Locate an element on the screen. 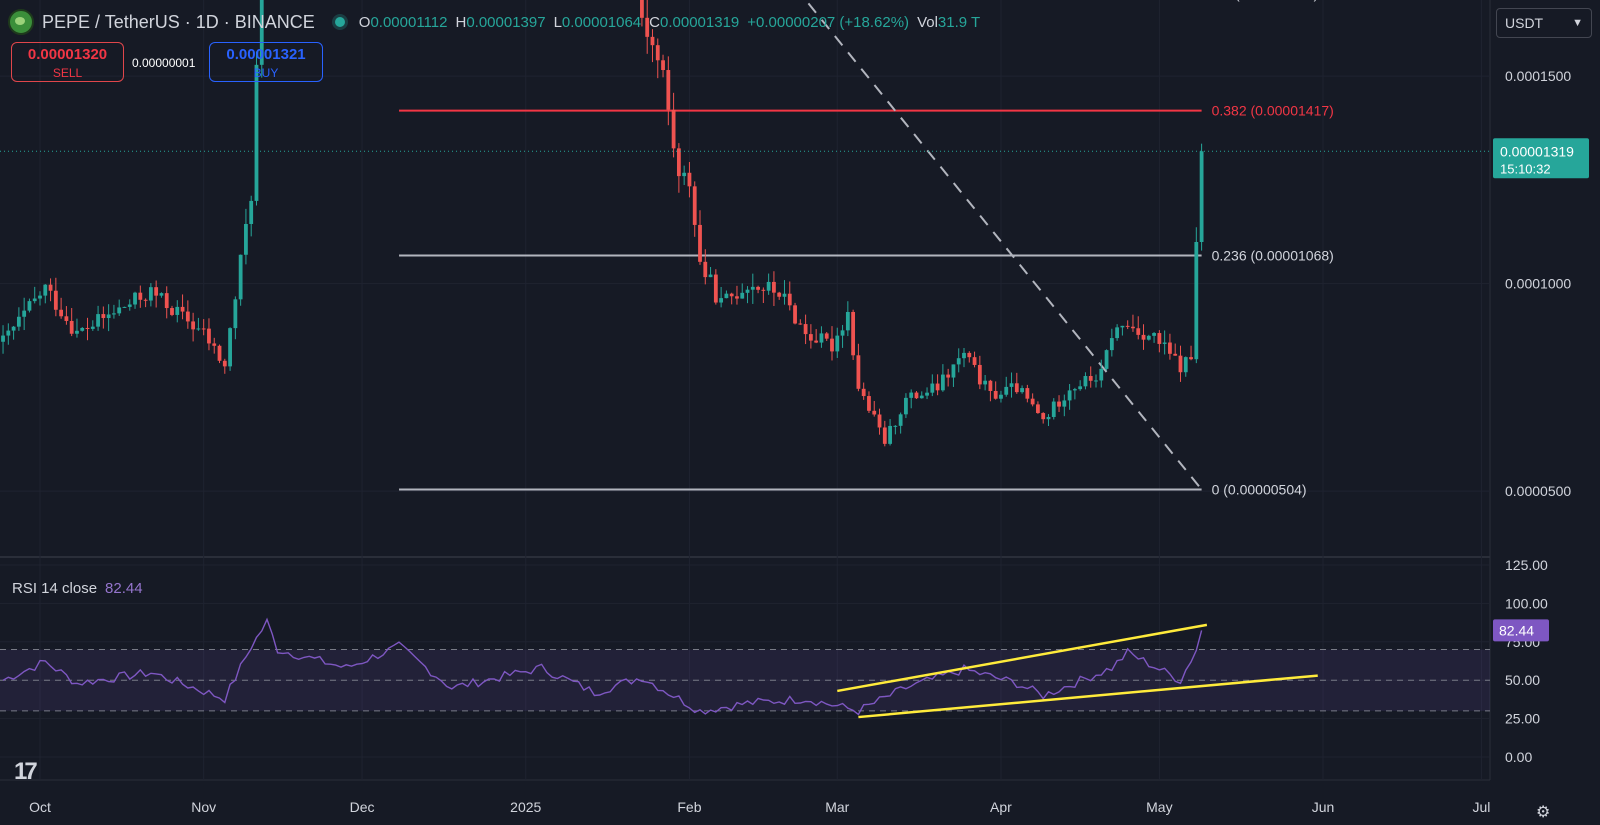 The width and height of the screenshot is (1600, 825). rsi-legend: RSI 14 close 82.44 is located at coordinates (77, 588).